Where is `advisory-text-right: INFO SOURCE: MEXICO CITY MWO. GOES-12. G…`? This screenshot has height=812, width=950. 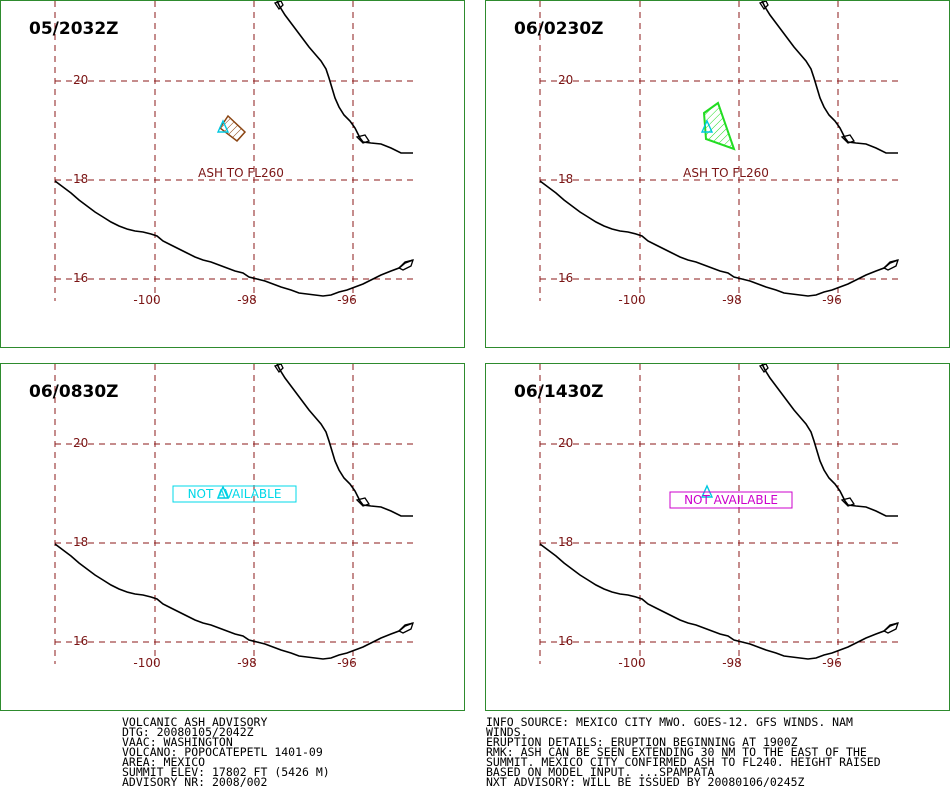
advisory-text-right: INFO SOURCE: MEXICO CITY MWO. GOES-12. G… is located at coordinates (683, 752).